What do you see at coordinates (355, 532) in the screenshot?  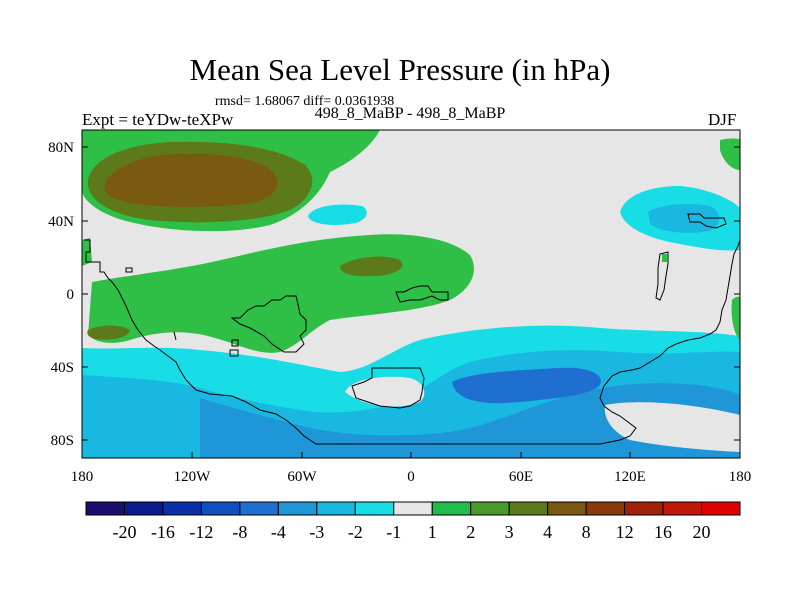 I see `colorbar-label: -2` at bounding box center [355, 532].